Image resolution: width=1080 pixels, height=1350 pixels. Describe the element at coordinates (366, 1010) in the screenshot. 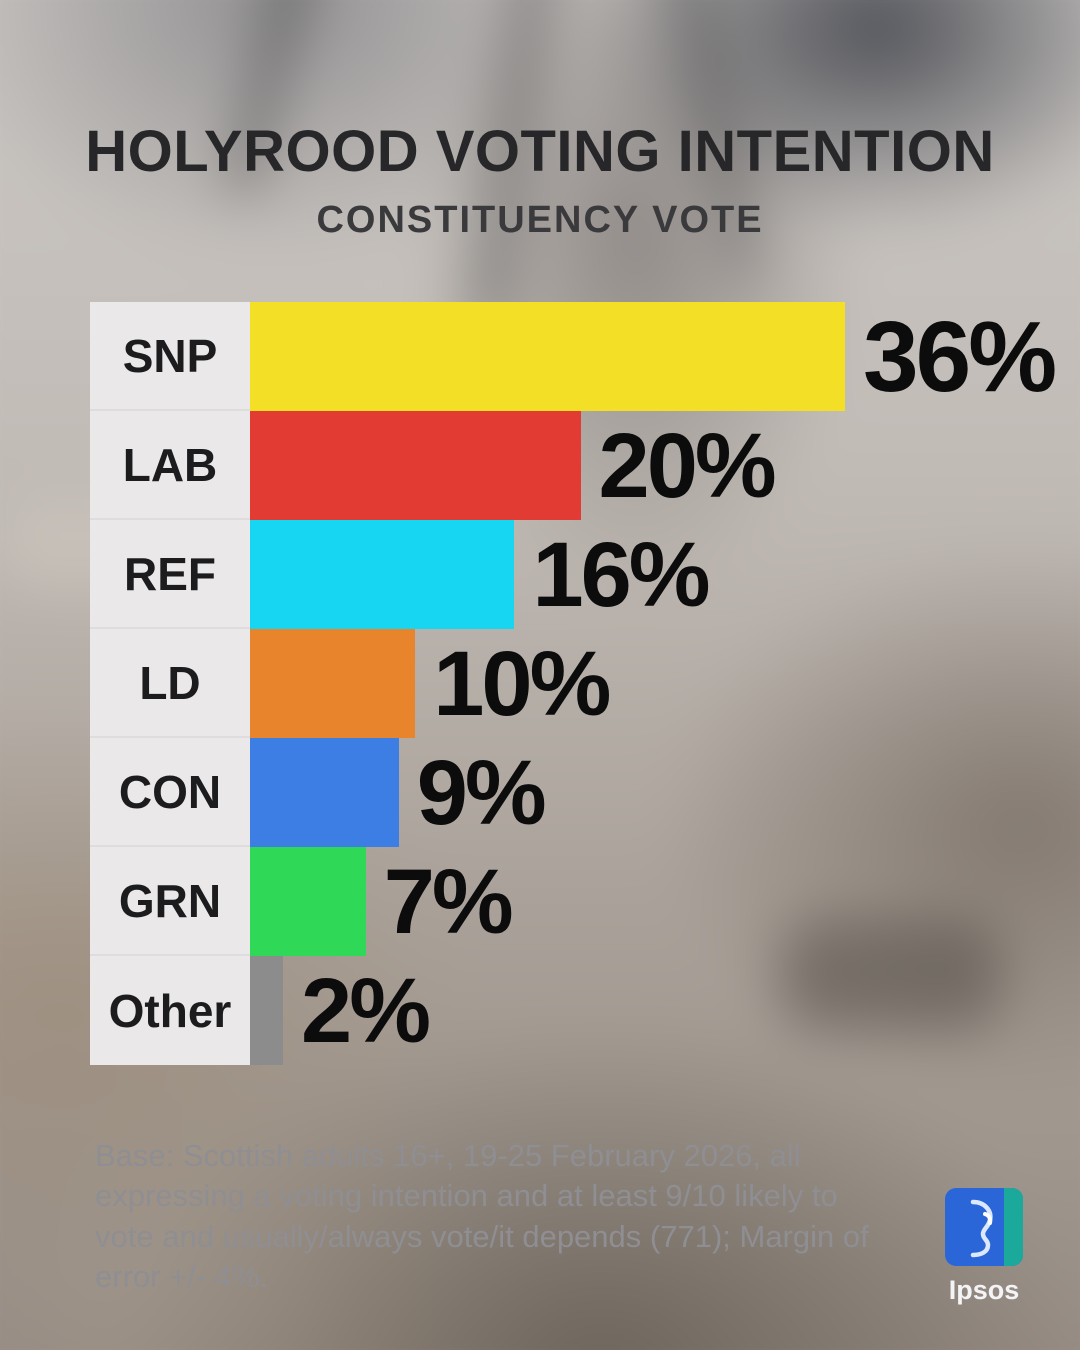

I see `value-label: 2%` at that location.